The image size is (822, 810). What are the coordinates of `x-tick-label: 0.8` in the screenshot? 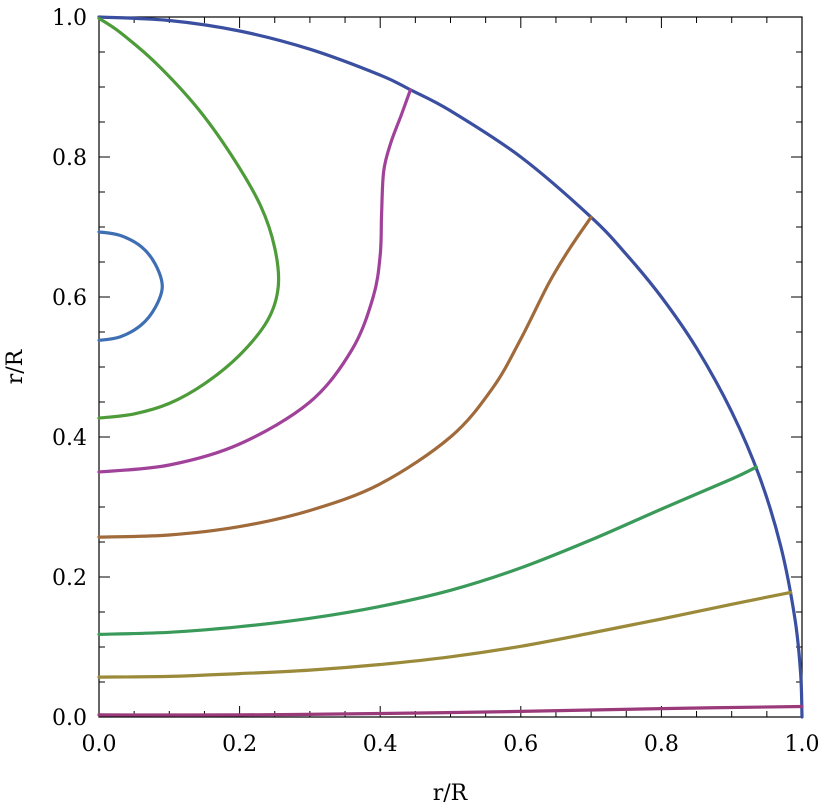 It's located at (661, 744).